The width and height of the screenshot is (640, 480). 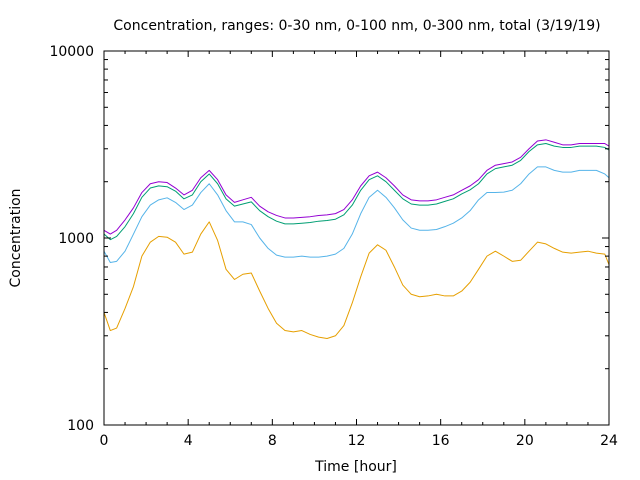 What do you see at coordinates (525, 441) in the screenshot?
I see `x-tick-label: 20` at bounding box center [525, 441].